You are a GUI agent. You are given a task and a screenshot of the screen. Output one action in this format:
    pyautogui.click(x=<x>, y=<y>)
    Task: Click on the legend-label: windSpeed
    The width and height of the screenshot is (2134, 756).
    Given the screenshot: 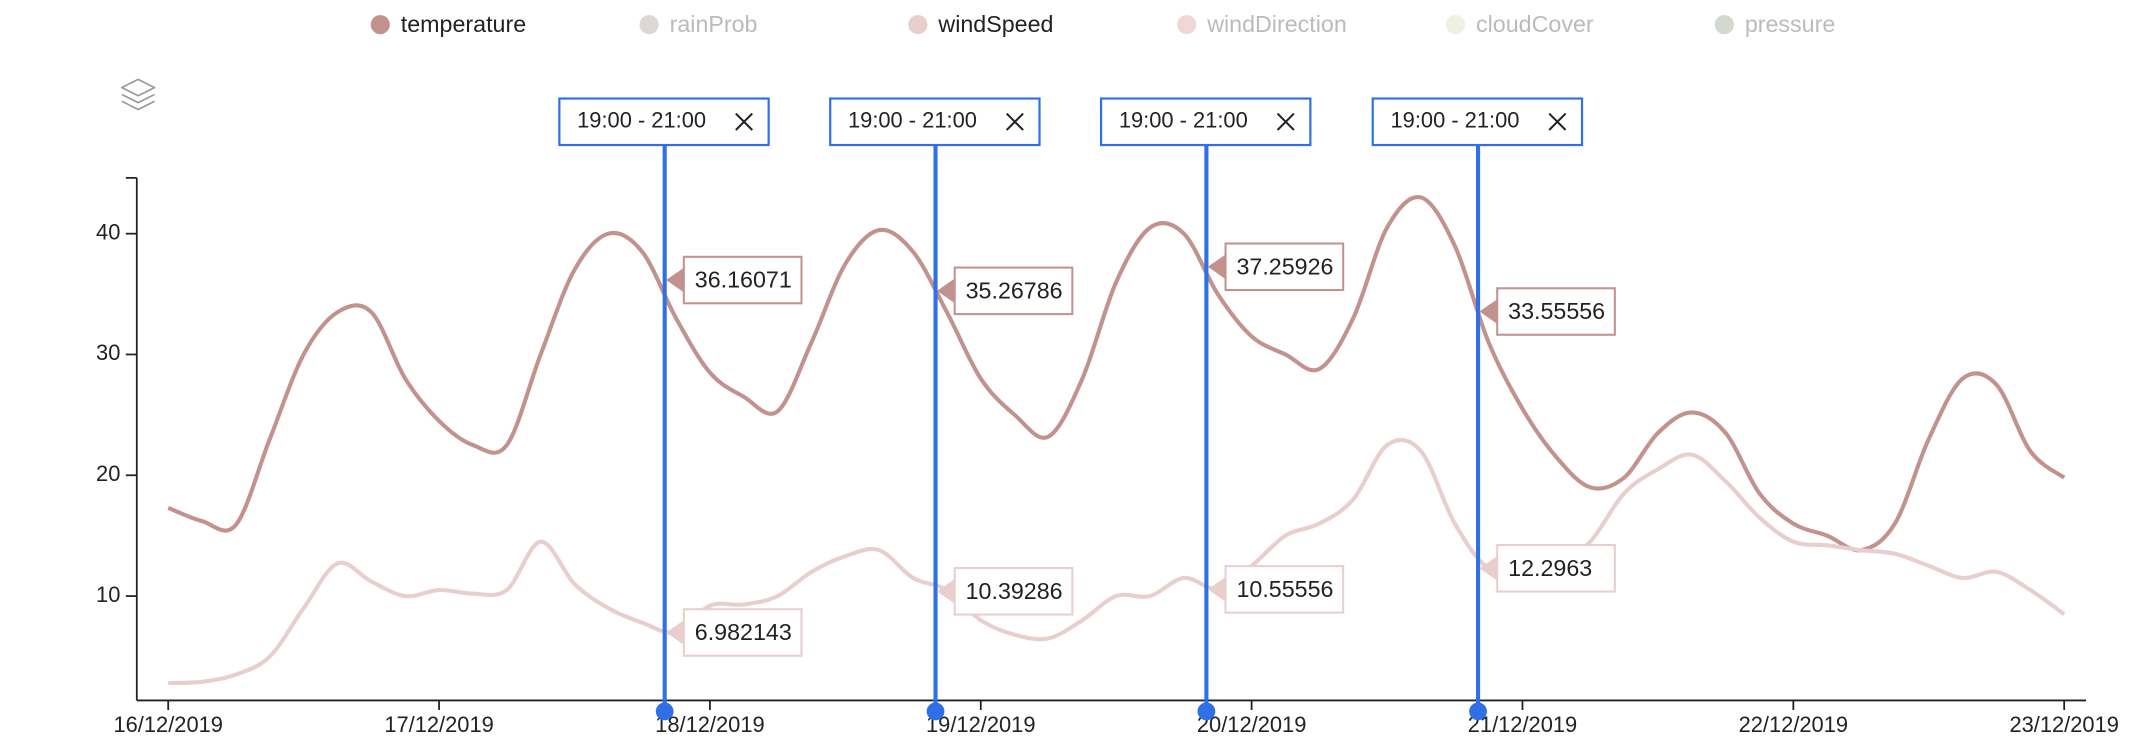 What is the action you would take?
    pyautogui.click(x=995, y=24)
    